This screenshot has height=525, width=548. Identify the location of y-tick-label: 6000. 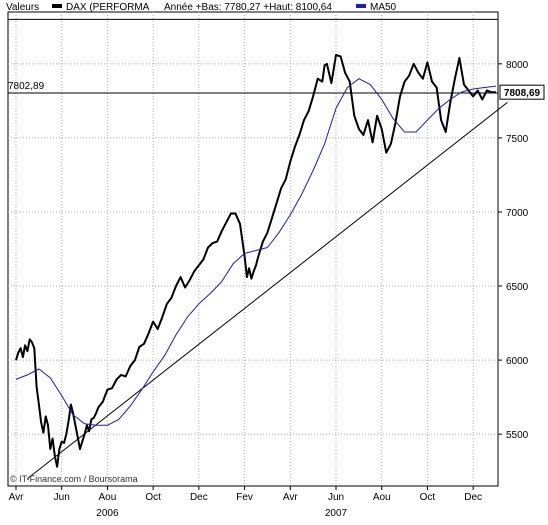
(517, 361).